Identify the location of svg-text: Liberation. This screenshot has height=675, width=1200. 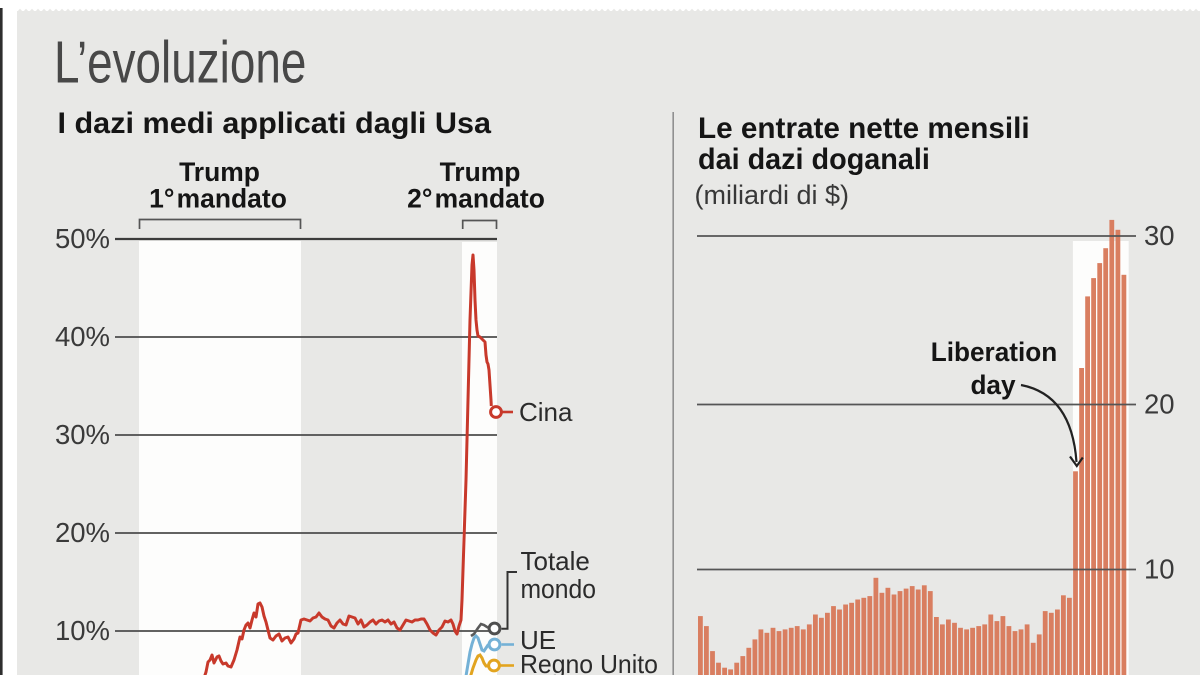
(994, 352).